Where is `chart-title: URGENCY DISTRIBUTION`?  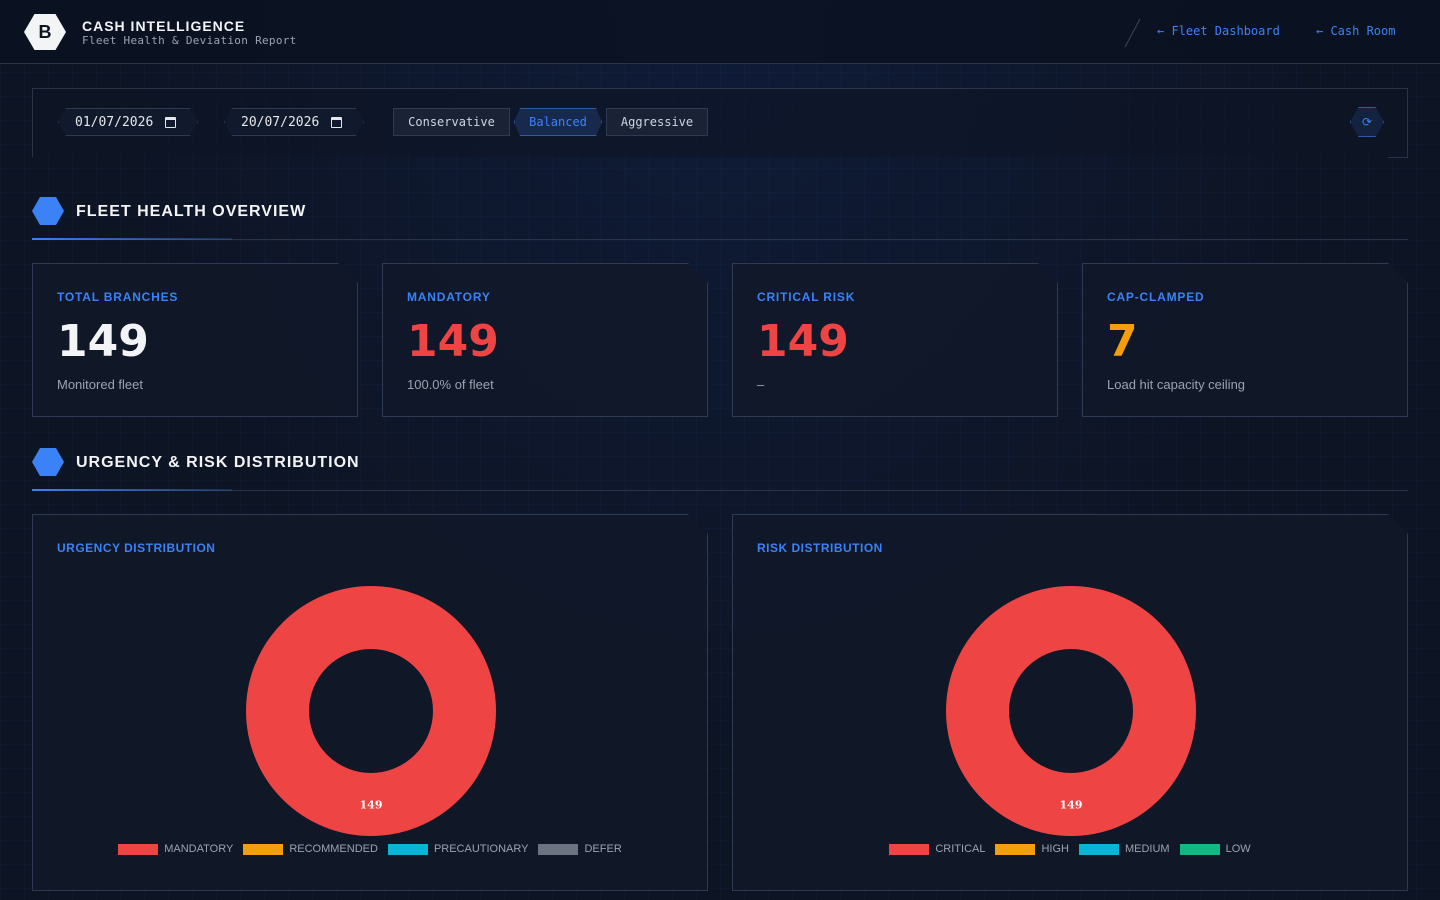
chart-title: URGENCY DISTRIBUTION is located at coordinates (136, 548).